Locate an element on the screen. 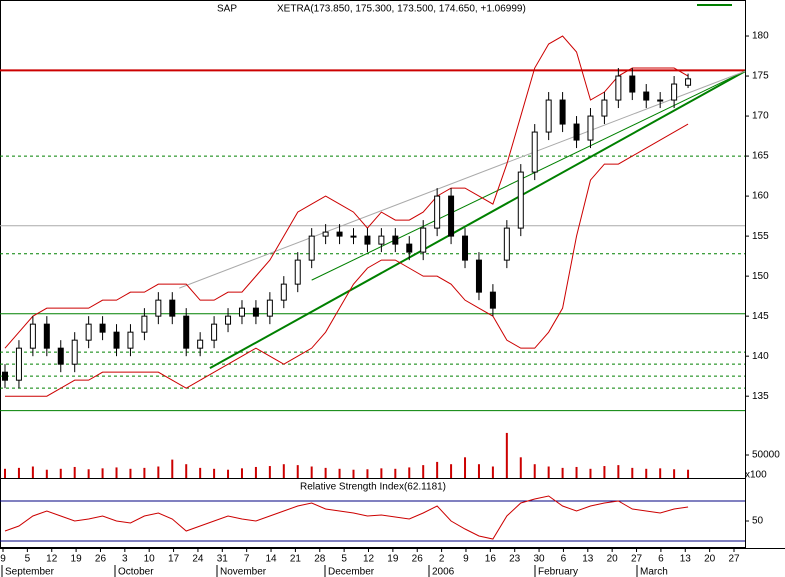 Image resolution: width=785 pixels, height=577 pixels. x-tick-label: 17 is located at coordinates (174, 559).